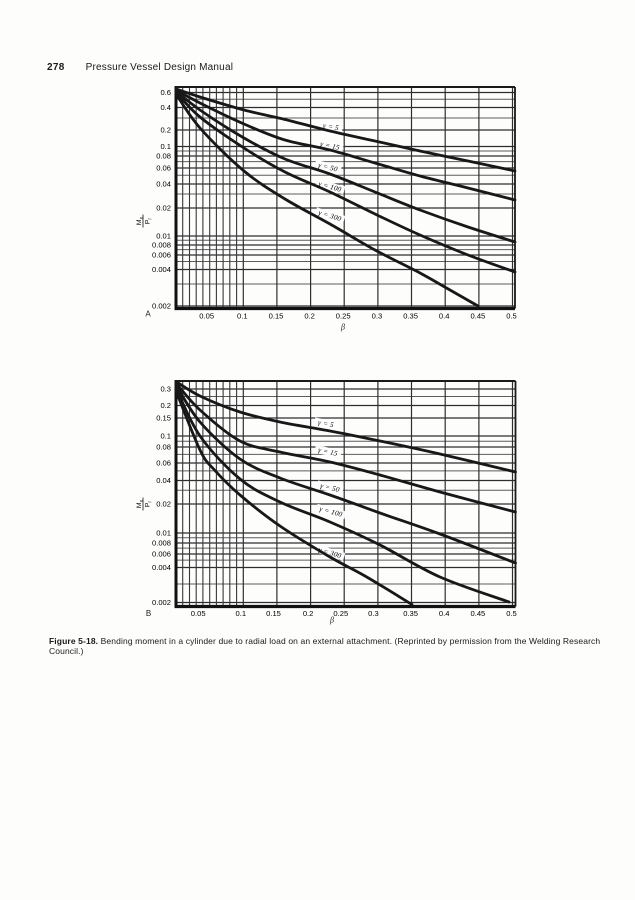 This screenshot has width=635, height=900. What do you see at coordinates (148, 314) in the screenshot?
I see `svg-text: A` at bounding box center [148, 314].